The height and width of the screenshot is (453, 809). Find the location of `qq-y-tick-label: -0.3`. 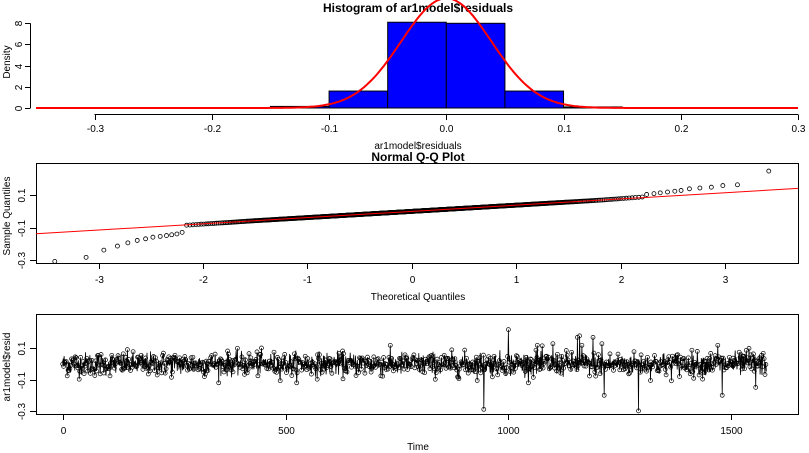

qq-y-tick-label: -0.3 is located at coordinates (22, 260).